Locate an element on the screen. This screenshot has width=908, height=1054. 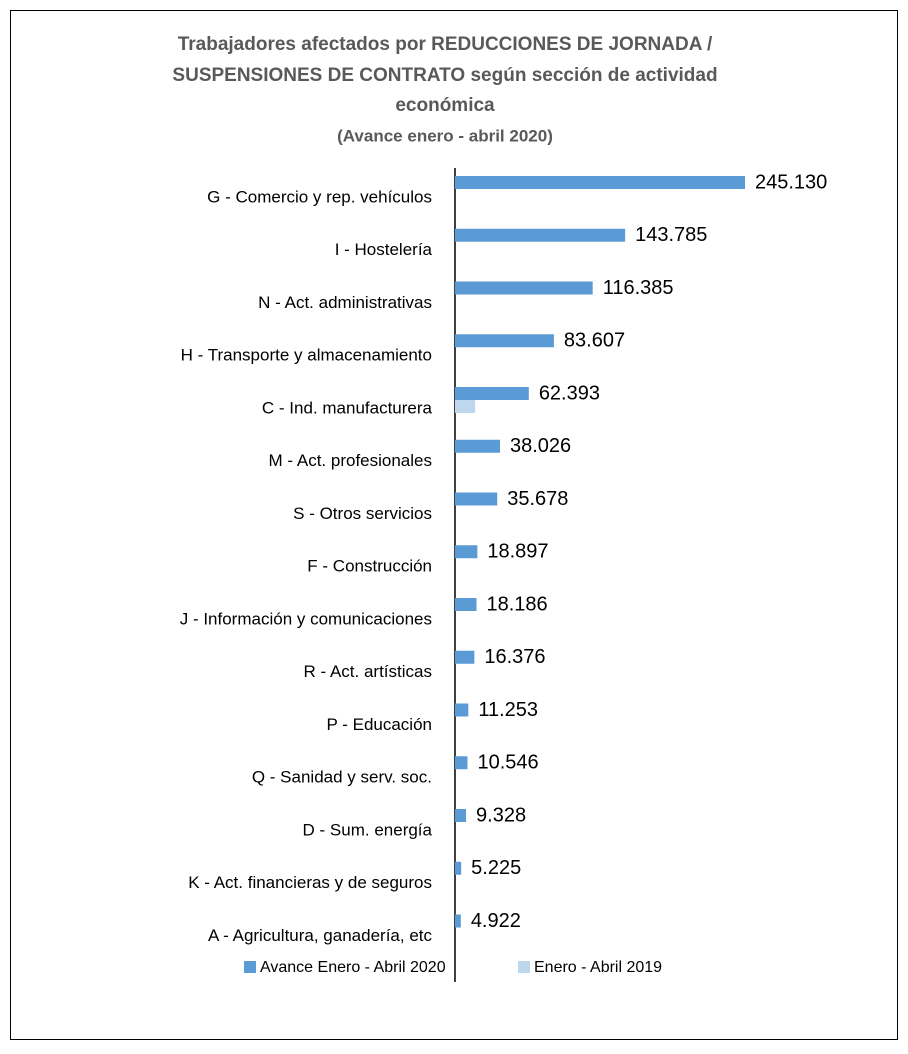
data-label: 9.328 is located at coordinates (501, 815).